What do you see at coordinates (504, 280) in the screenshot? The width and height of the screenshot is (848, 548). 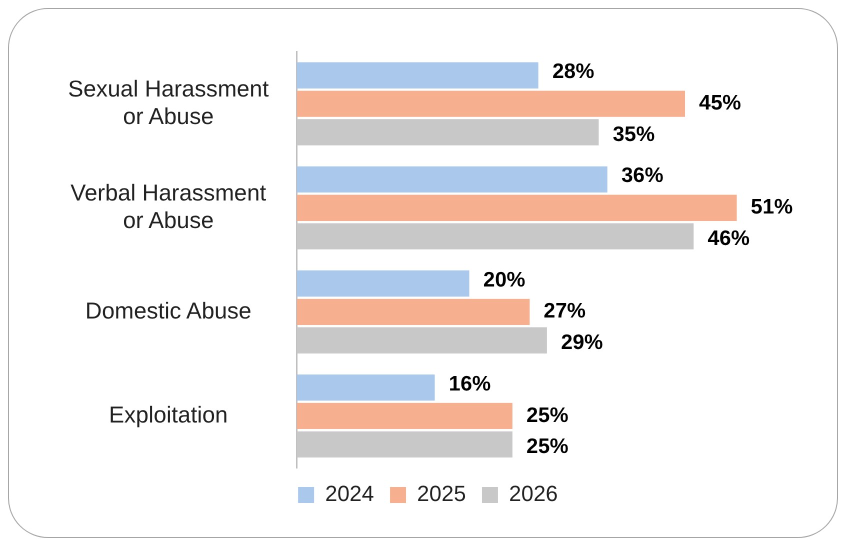 I see `data-label: 20%` at bounding box center [504, 280].